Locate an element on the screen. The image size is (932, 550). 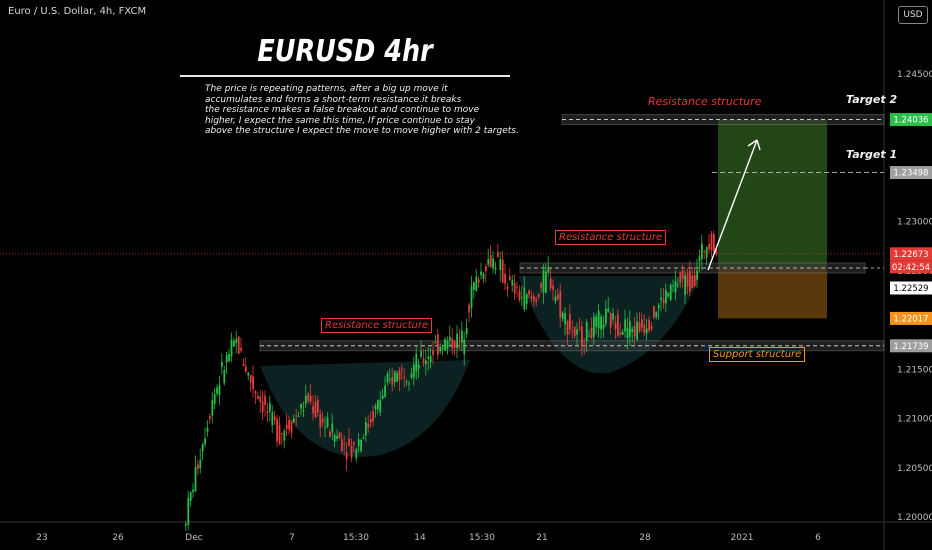
stop-zone is located at coordinates (772, 293).